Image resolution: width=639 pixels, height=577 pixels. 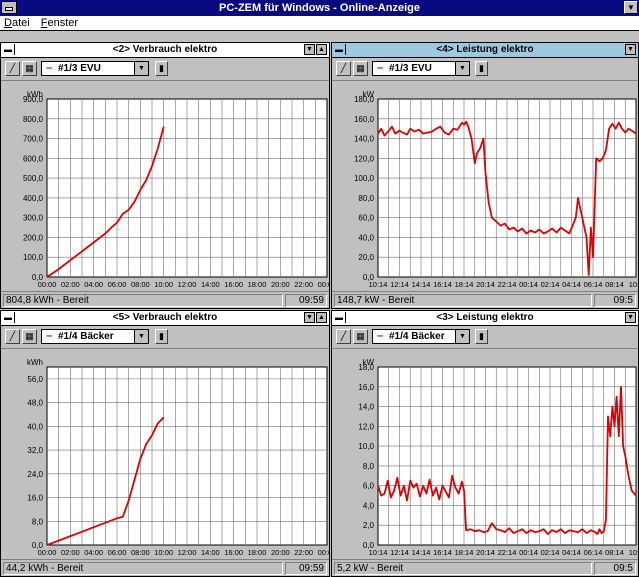 What do you see at coordinates (571, 284) in the screenshot?
I see `x-tick-label: 04:14` at bounding box center [571, 284].